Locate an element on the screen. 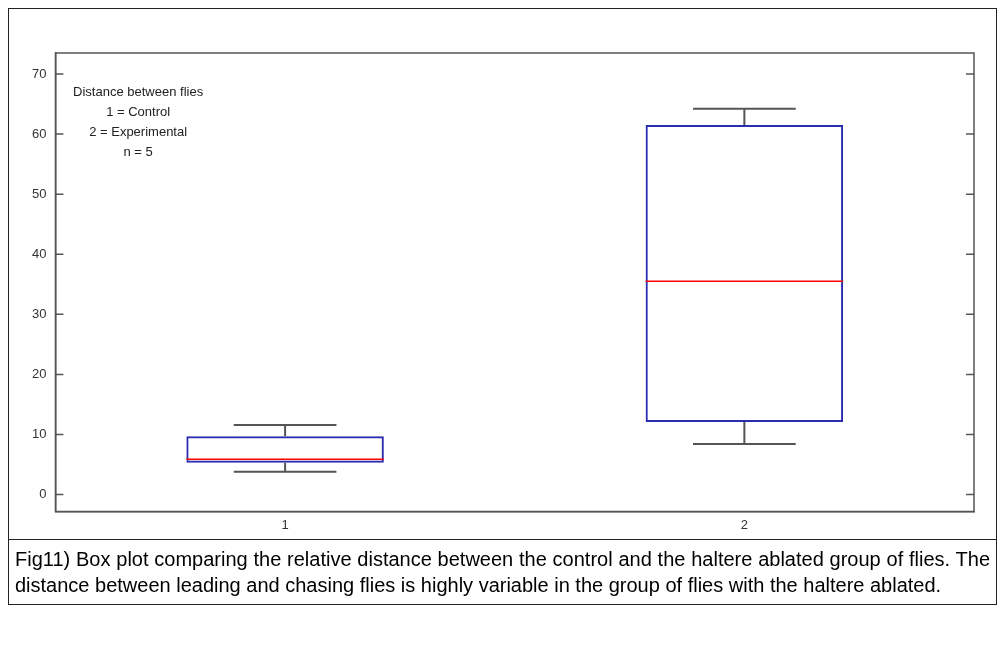 The height and width of the screenshot is (648, 1005). caption: Fig11) Box plot comparing the relative distance between the control and the haltere ablated group of flies. The distance between leading and chasing flies is highly variable in the group of flies with the haltere ablated. is located at coordinates (502, 571).